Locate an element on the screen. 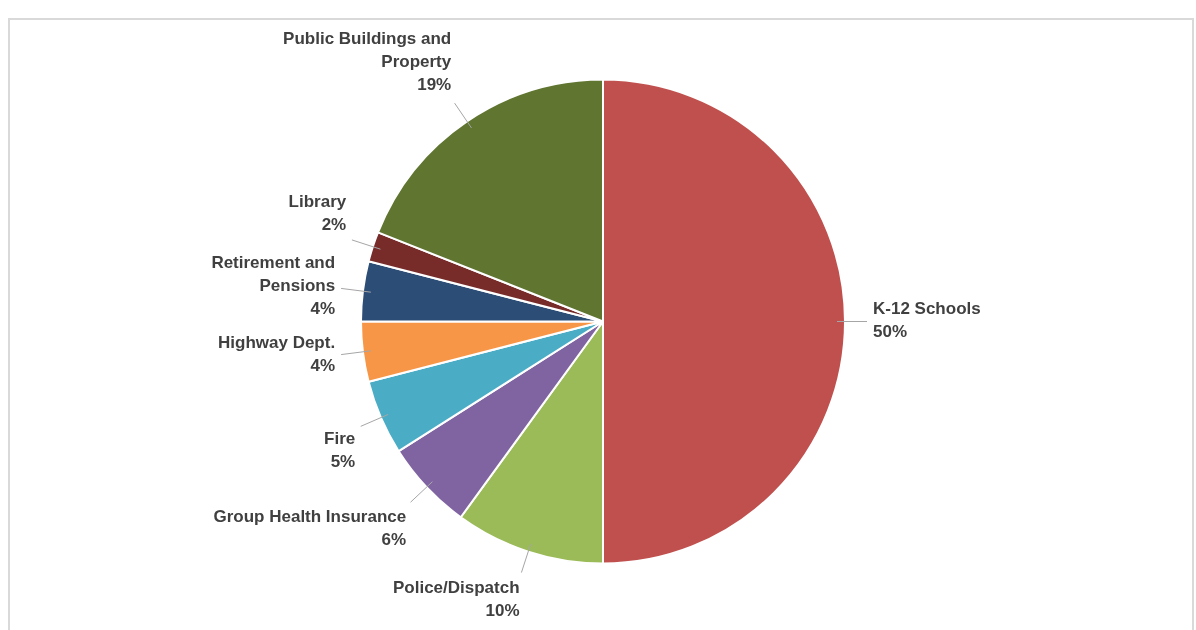 Image resolution: width=1196 pixels, height=630 pixels. slice-label: K-12 Schools is located at coordinates (927, 308).